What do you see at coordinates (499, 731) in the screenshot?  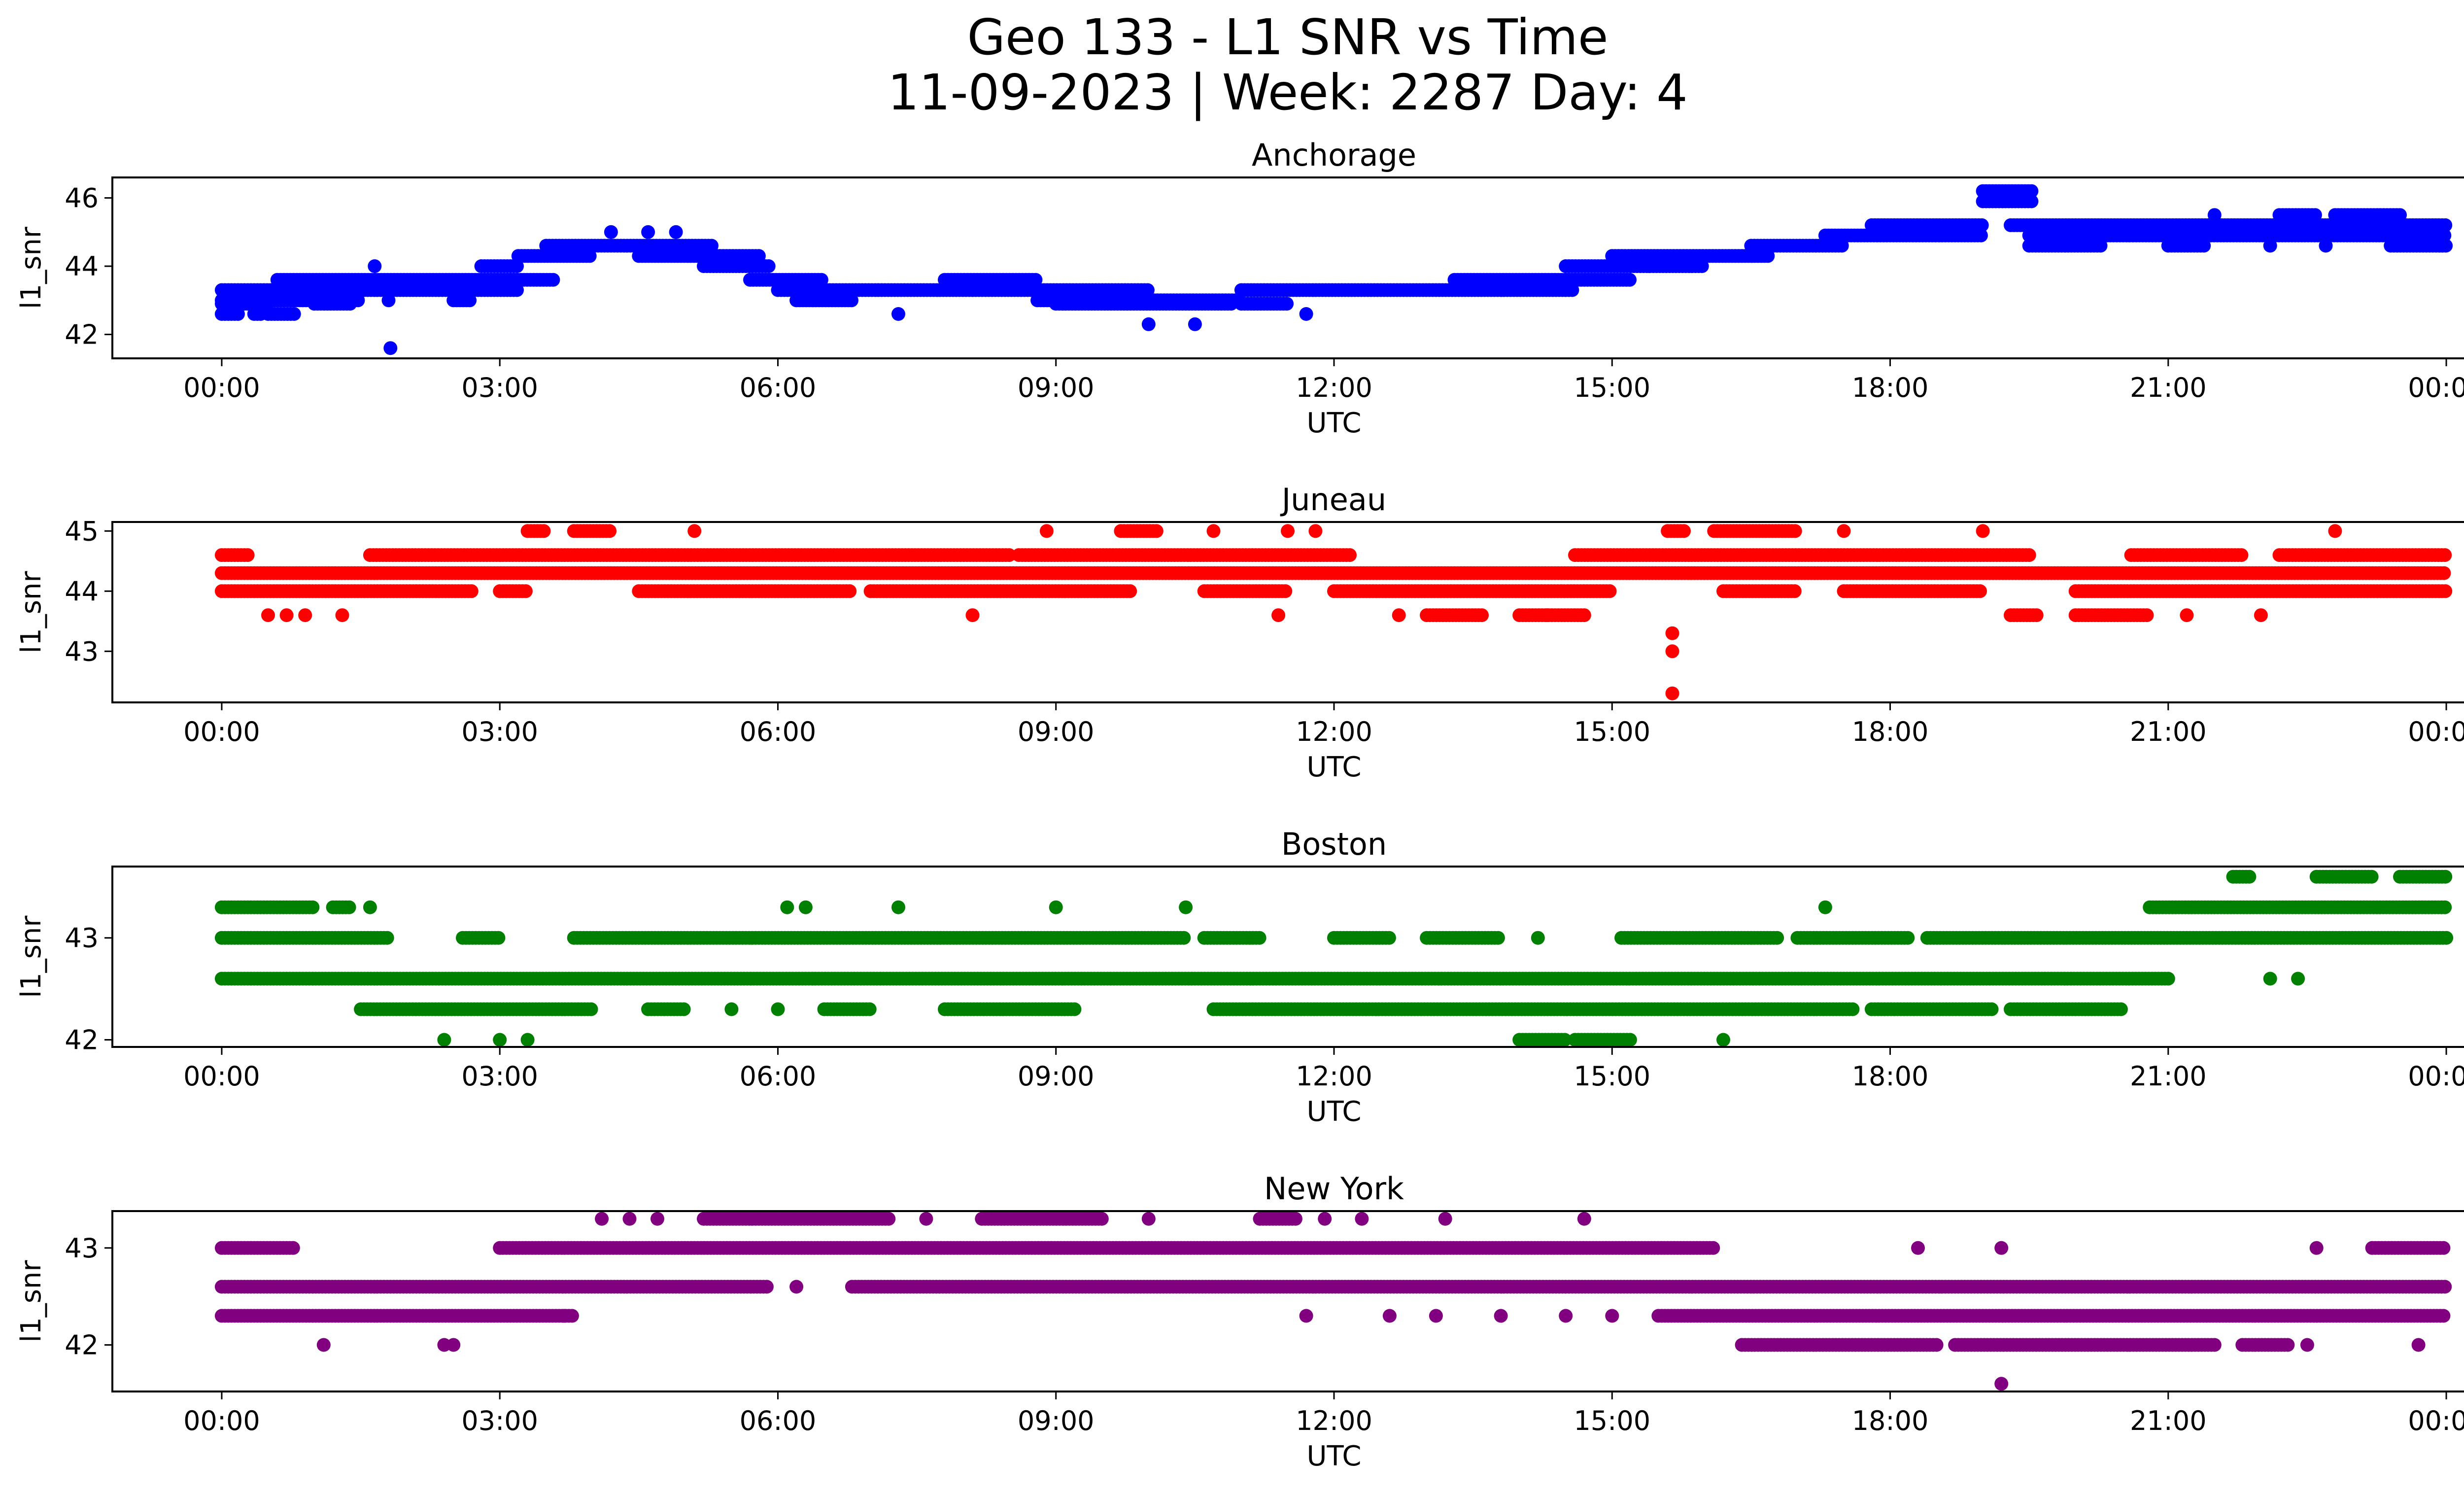 I see `x-tick-label: 03:00` at bounding box center [499, 731].